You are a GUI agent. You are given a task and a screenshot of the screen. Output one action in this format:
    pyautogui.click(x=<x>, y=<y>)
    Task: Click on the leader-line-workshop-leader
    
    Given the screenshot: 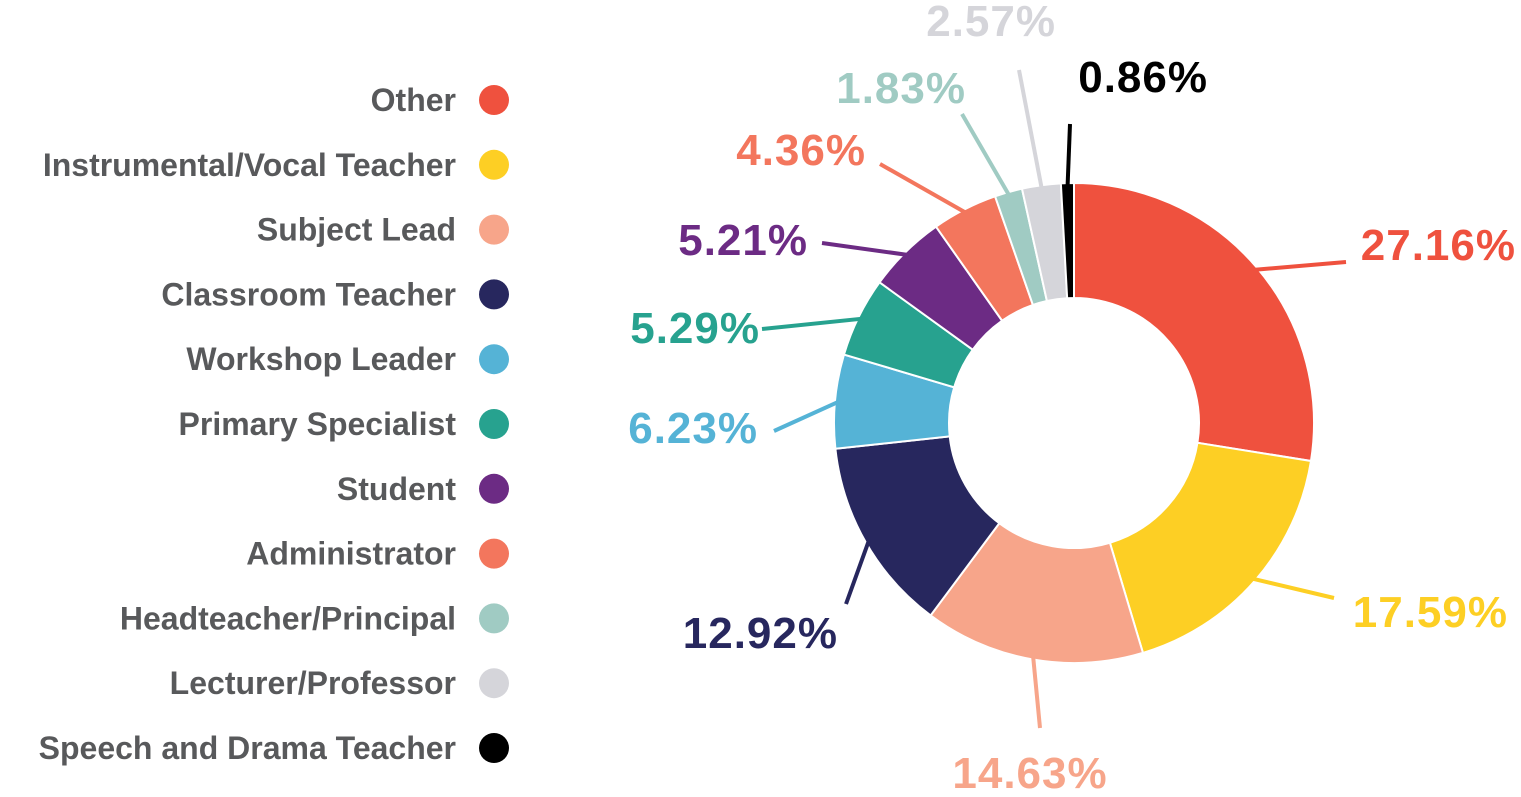 What is the action you would take?
    pyautogui.click(x=806, y=416)
    